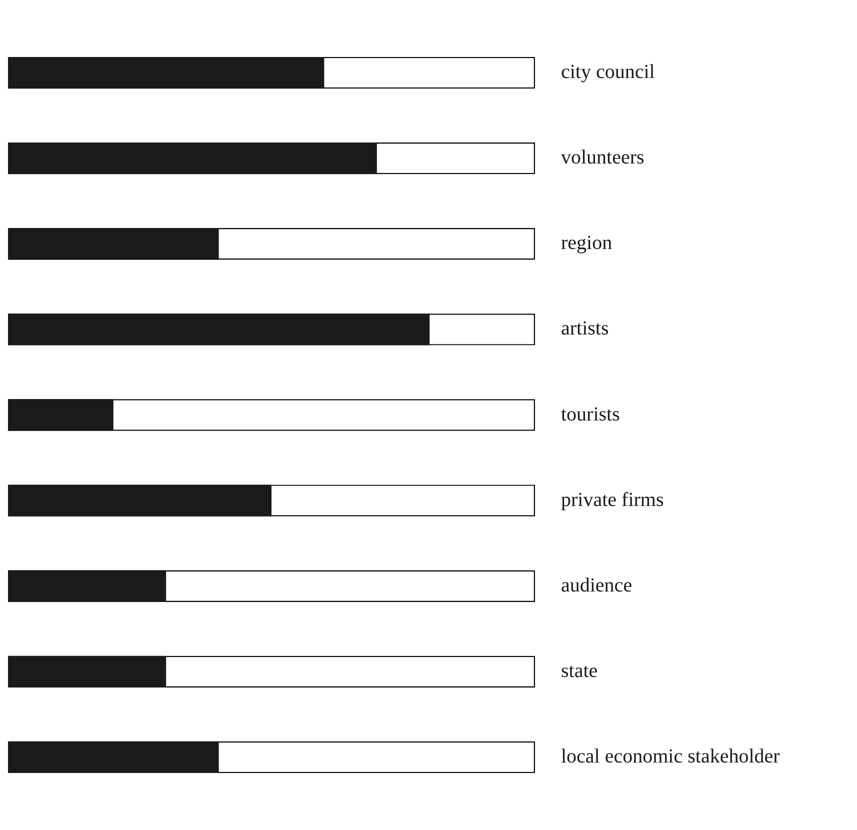 This screenshot has height=830, width=857. What do you see at coordinates (586, 243) in the screenshot?
I see `y-tick-label: region` at bounding box center [586, 243].